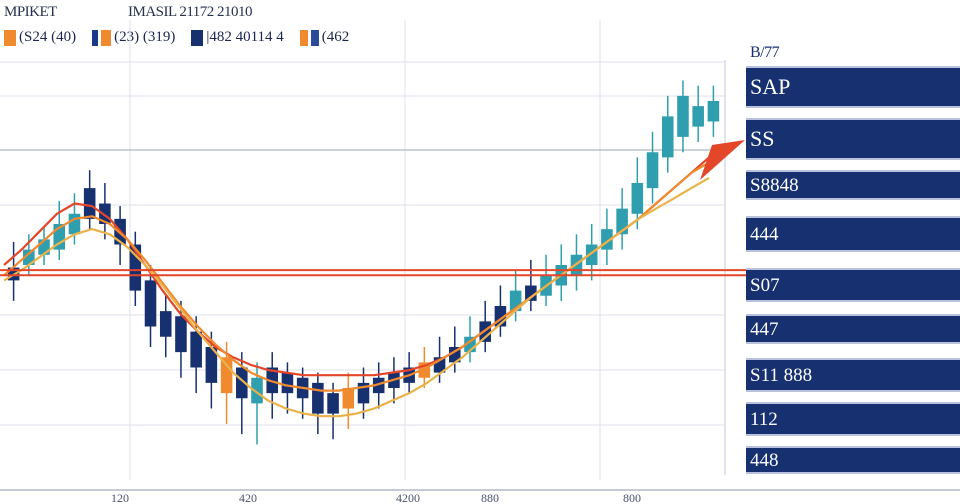  Describe the element at coordinates (490, 497) in the screenshot. I see `x-tick-label: 880` at that location.